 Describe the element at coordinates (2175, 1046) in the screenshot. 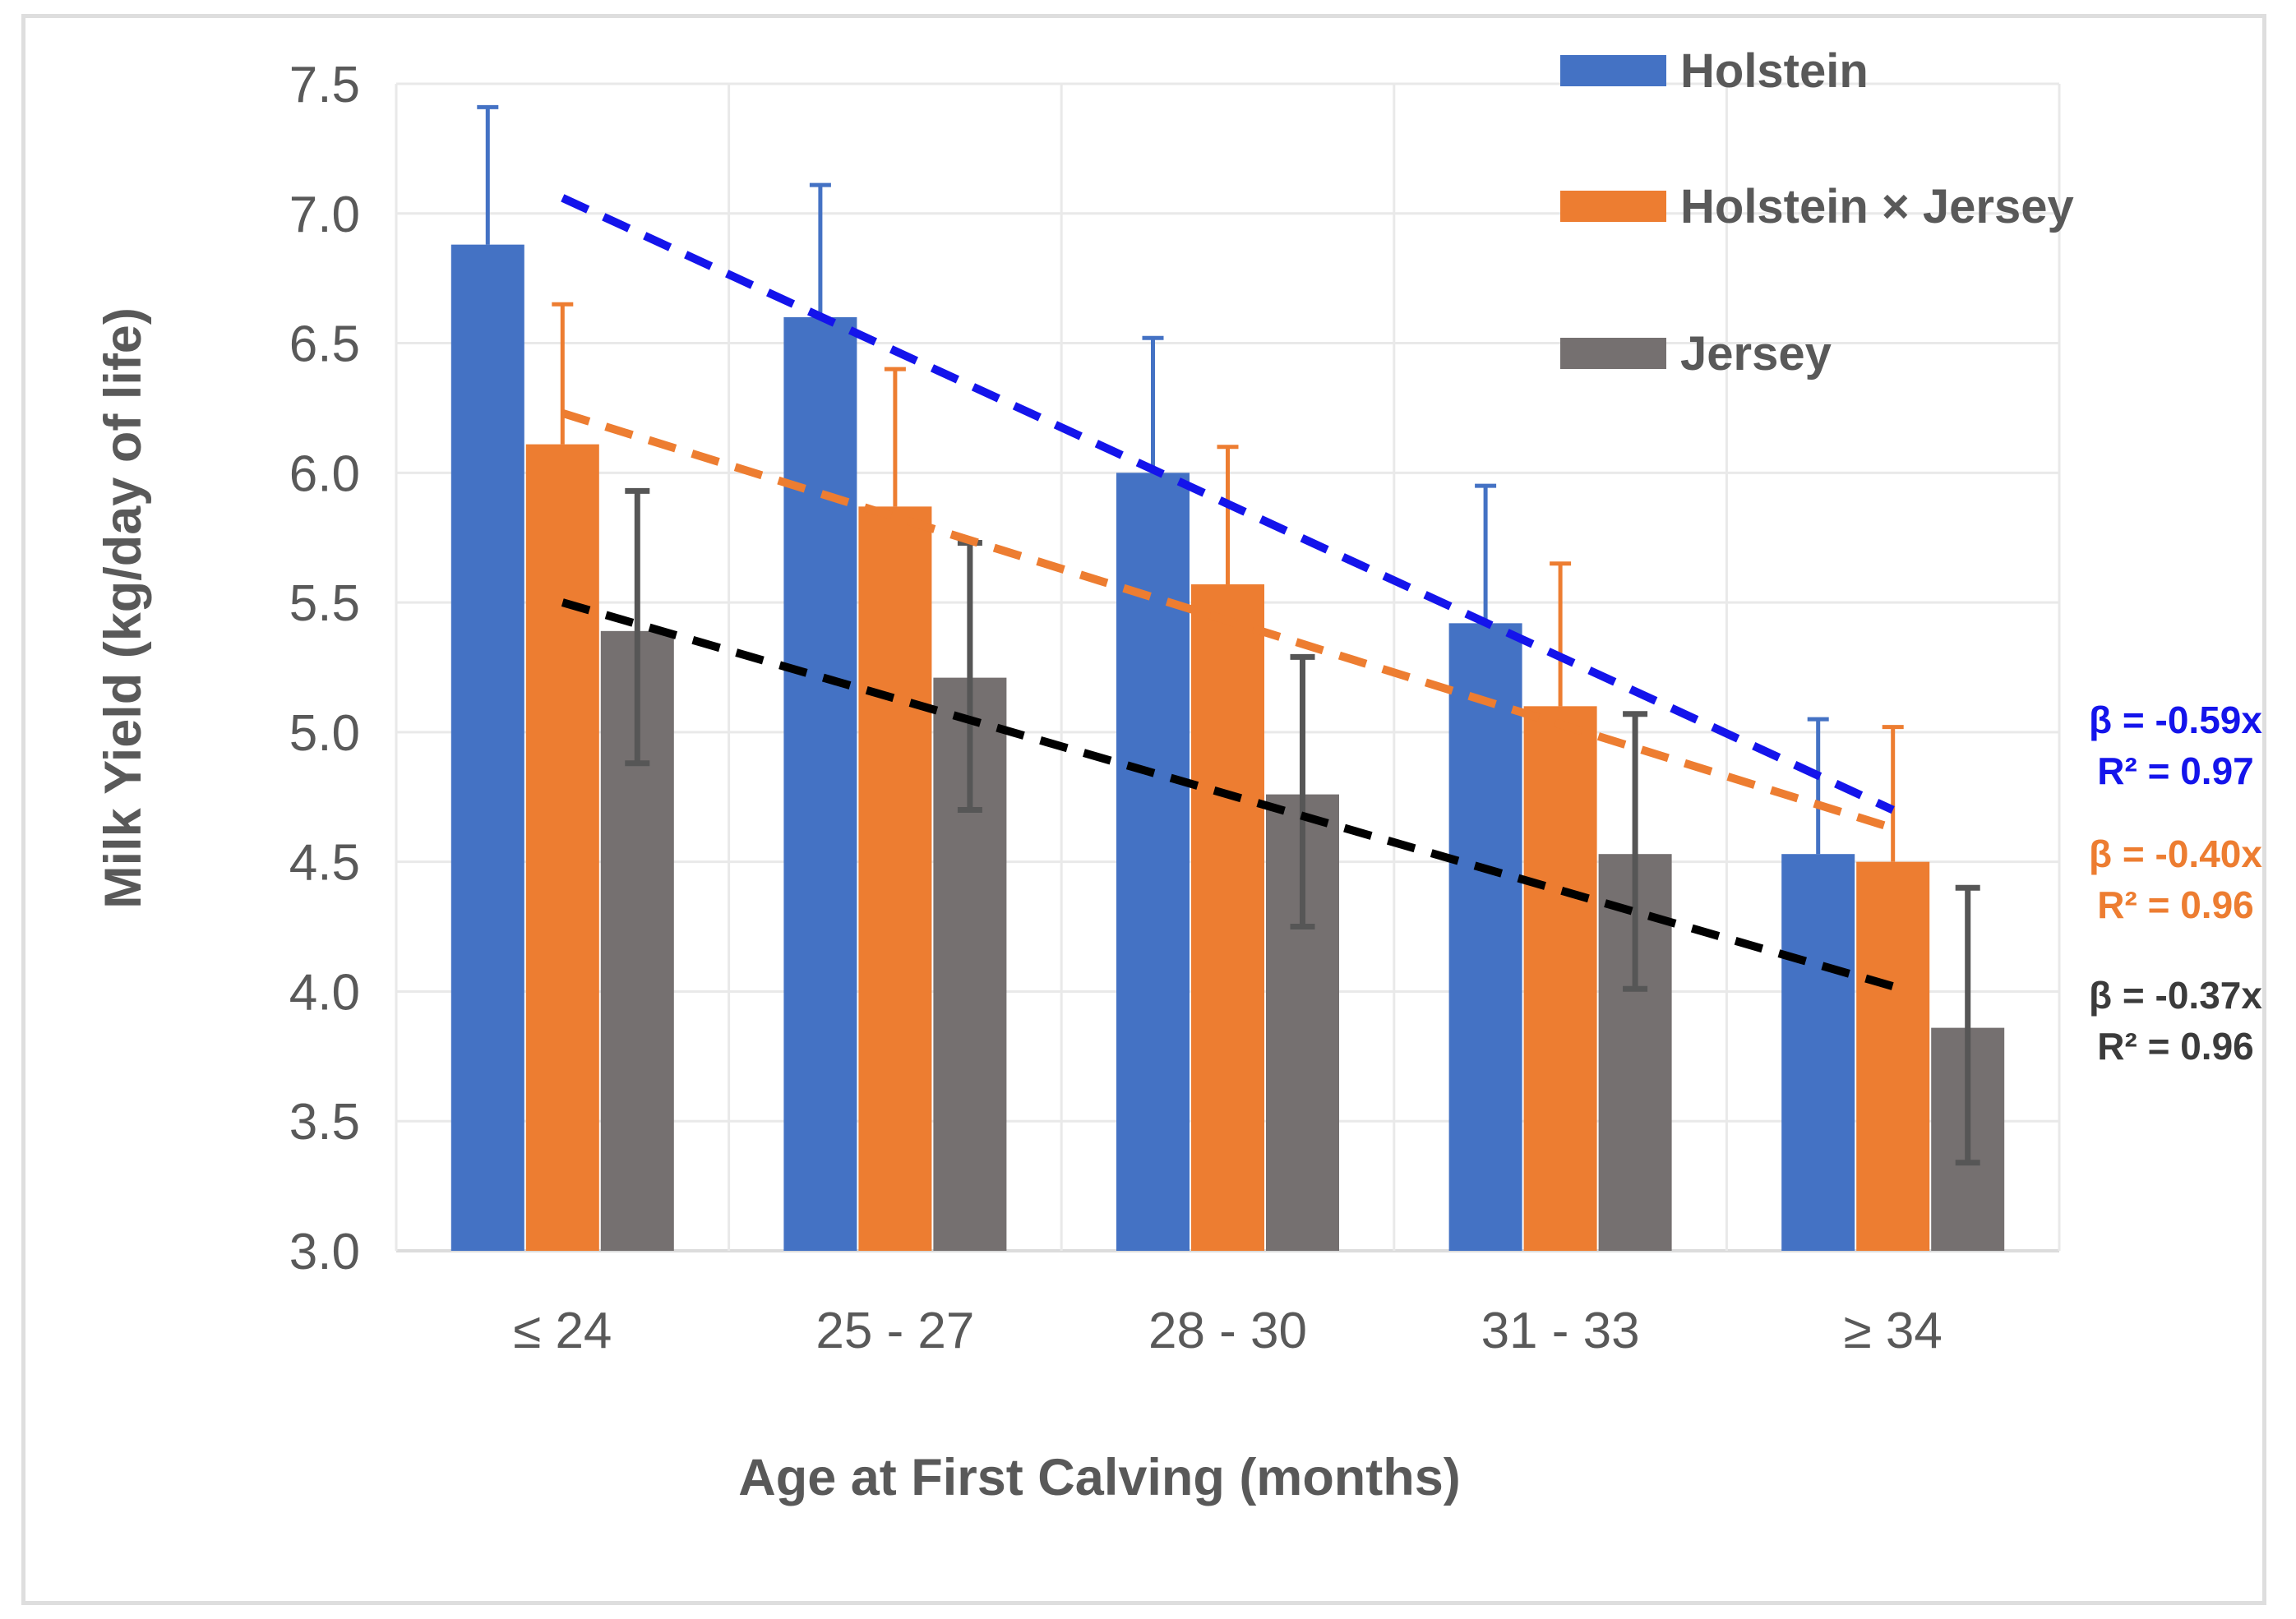

I see `r-squared-jersey: R² = 0.96` at that location.